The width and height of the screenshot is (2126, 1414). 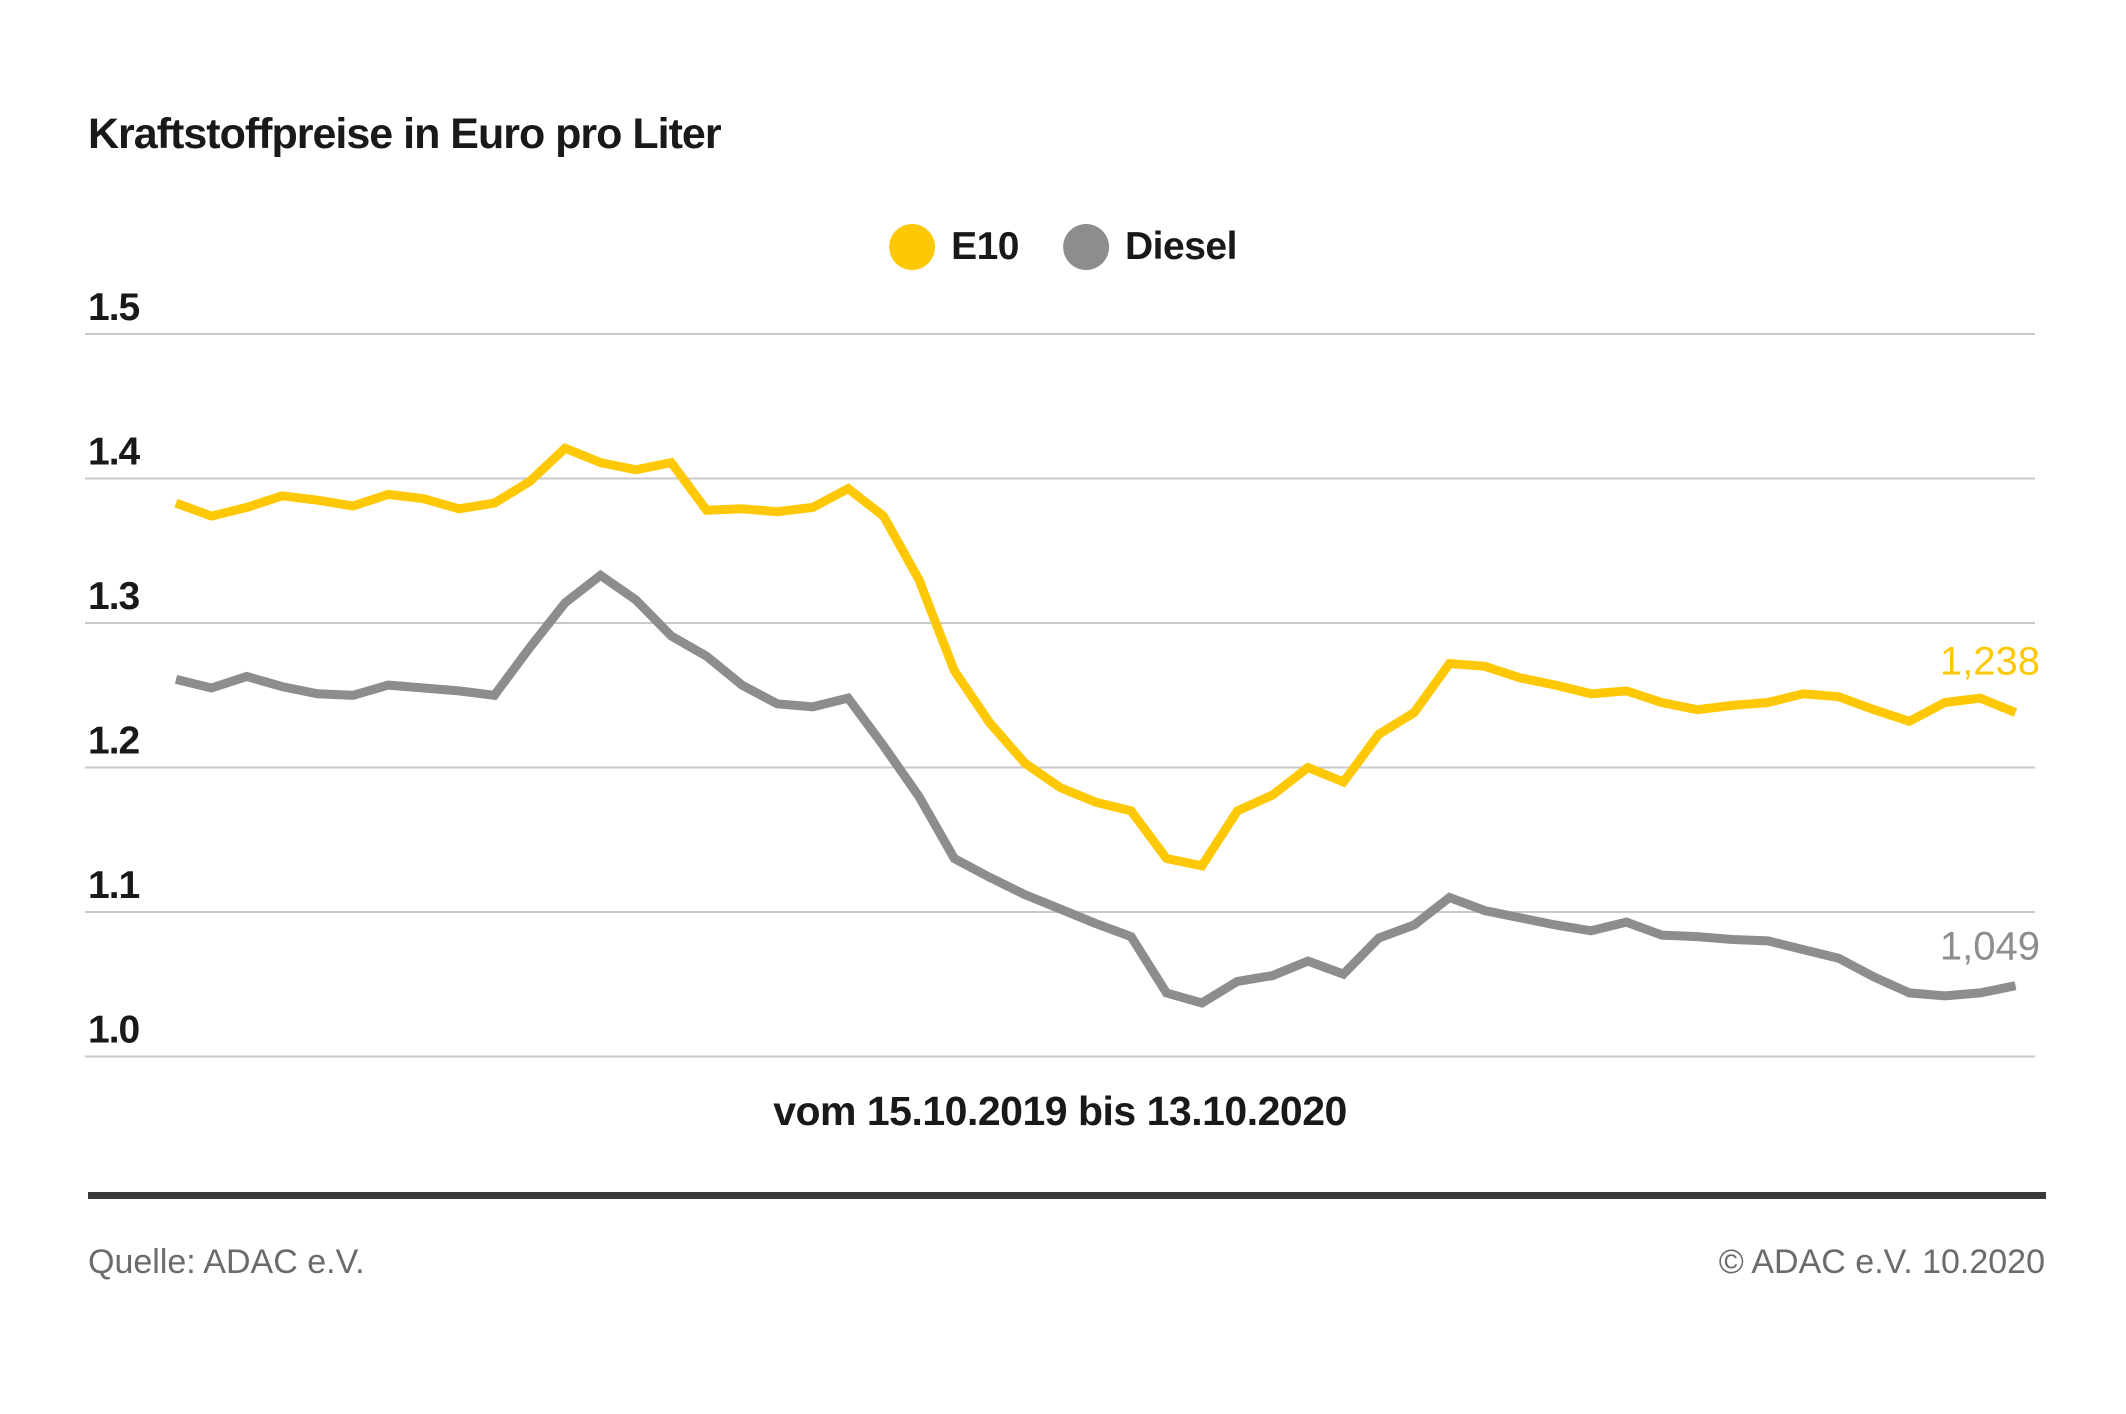 What do you see at coordinates (405, 134) in the screenshot?
I see `chart-title: Kraftstoffpreise in Euro pro Liter` at bounding box center [405, 134].